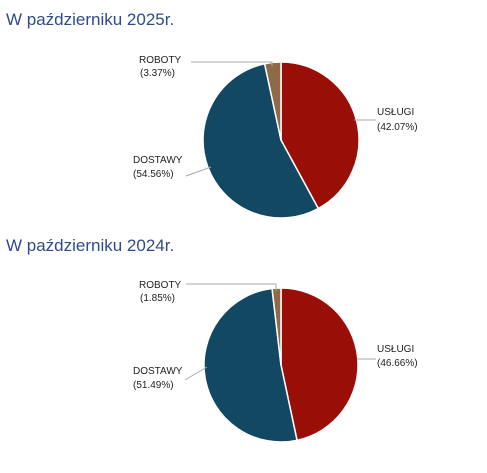 The image size is (487, 473). I want to click on label-dostawy-2024: DOSTAWY, so click(158, 371).